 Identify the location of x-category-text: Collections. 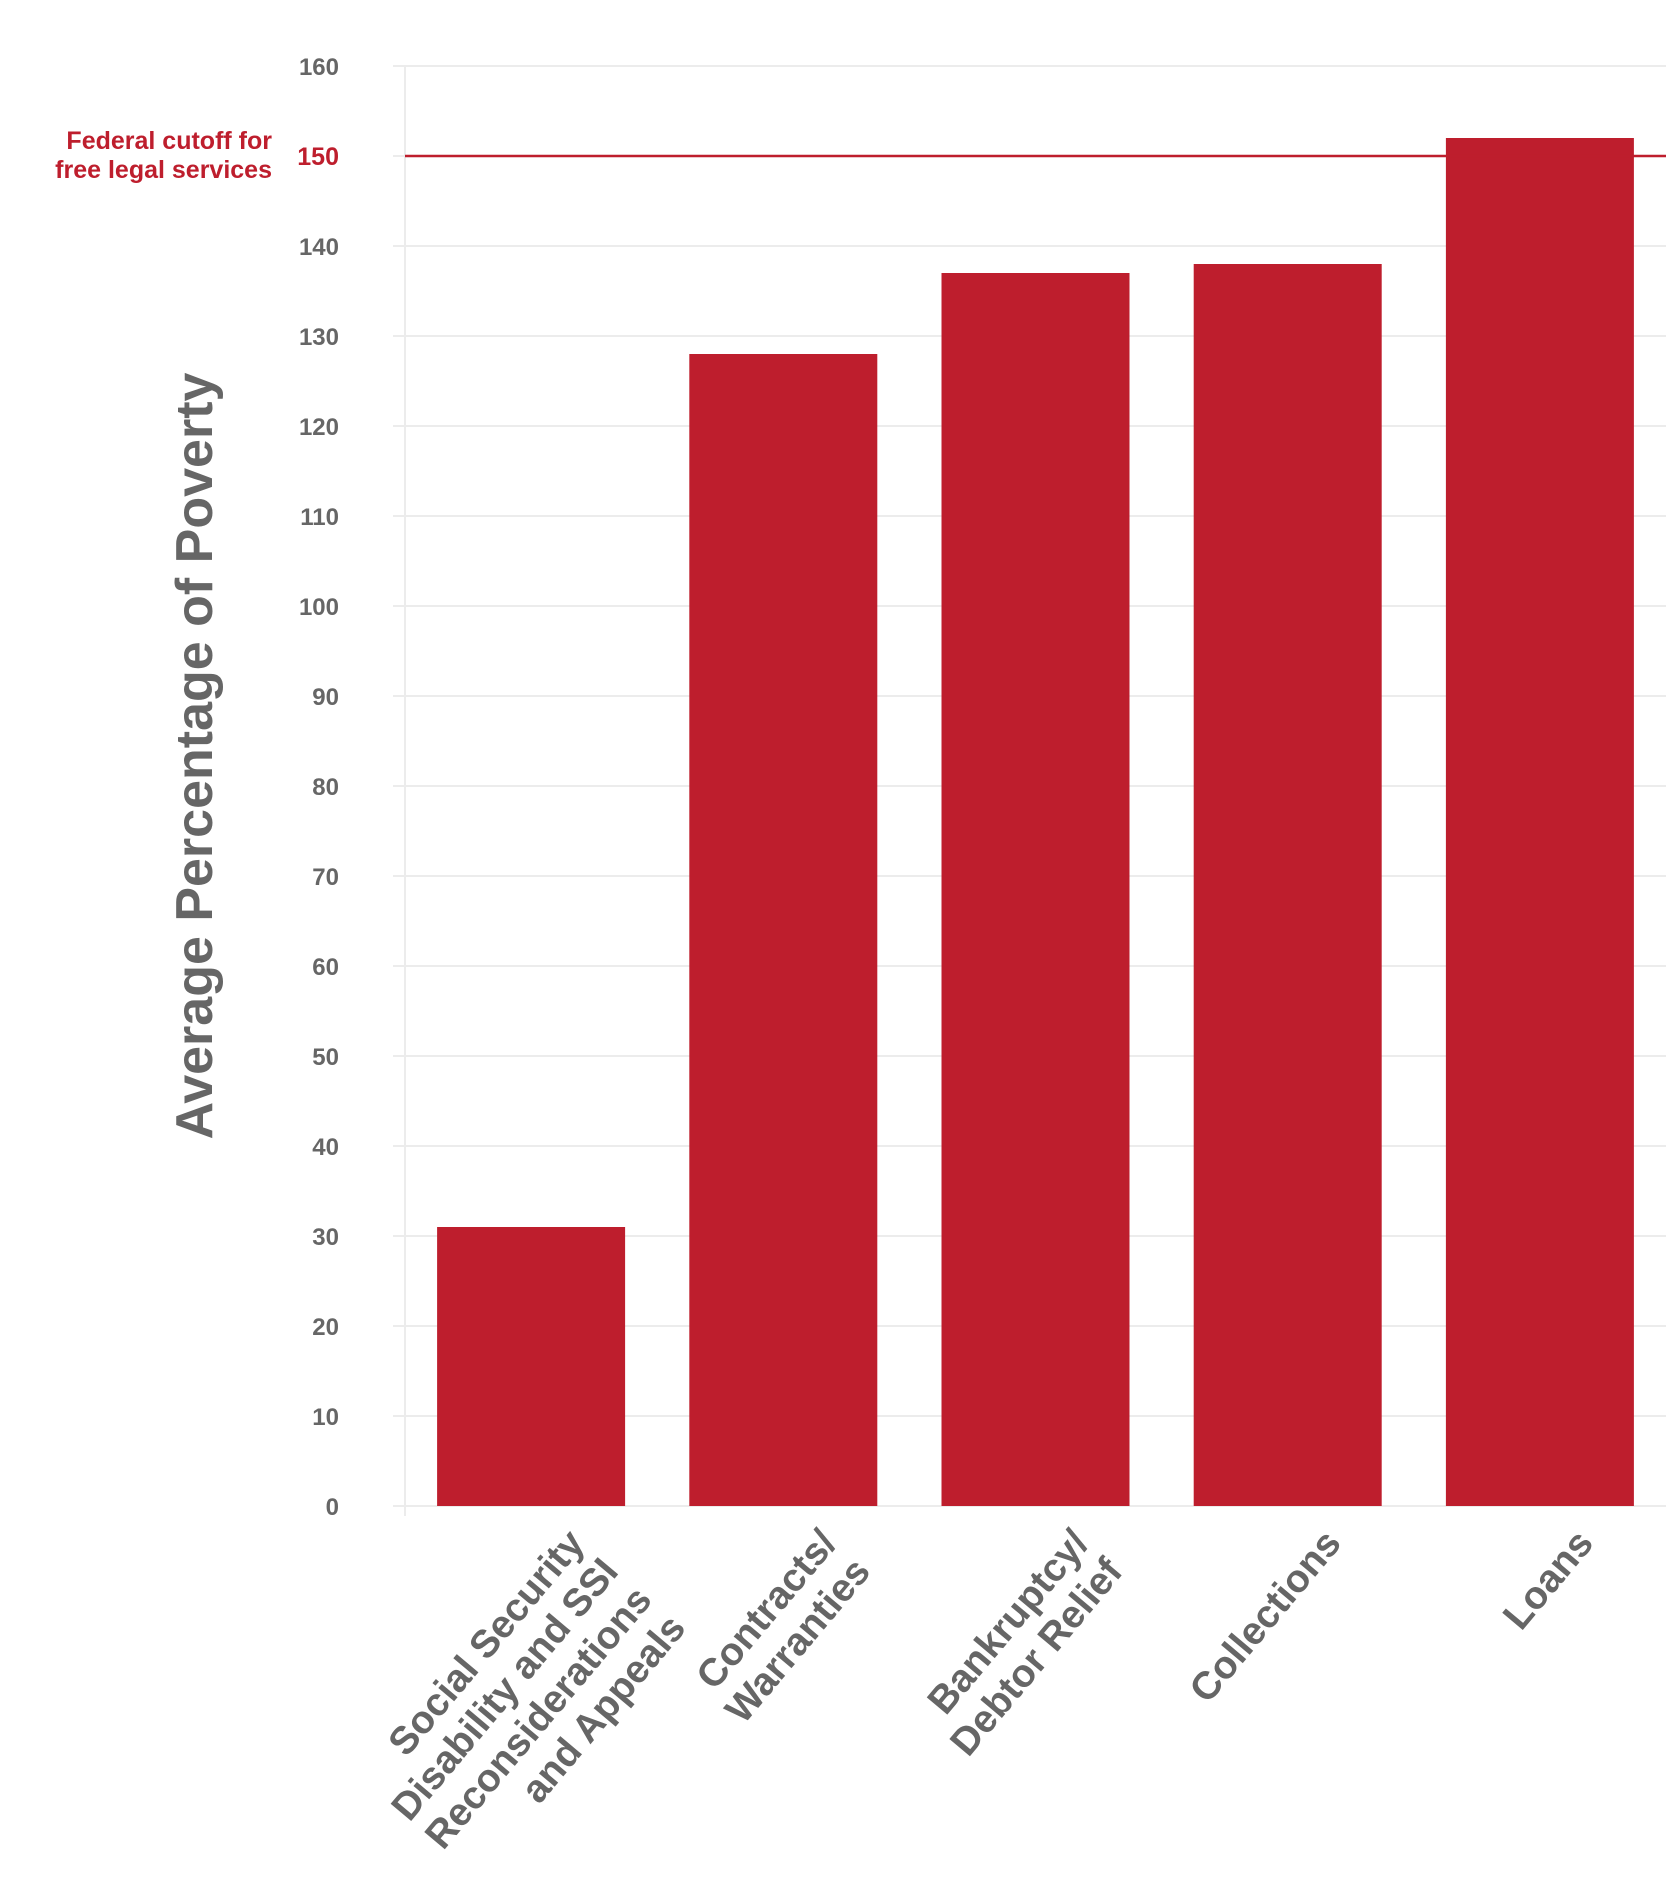
(1266, 1616).